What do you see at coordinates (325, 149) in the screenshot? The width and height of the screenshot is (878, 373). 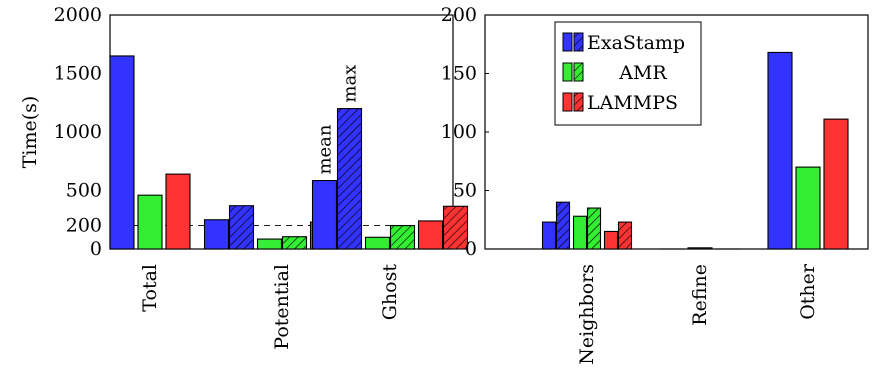 I see `annotation-mean: mean` at bounding box center [325, 149].